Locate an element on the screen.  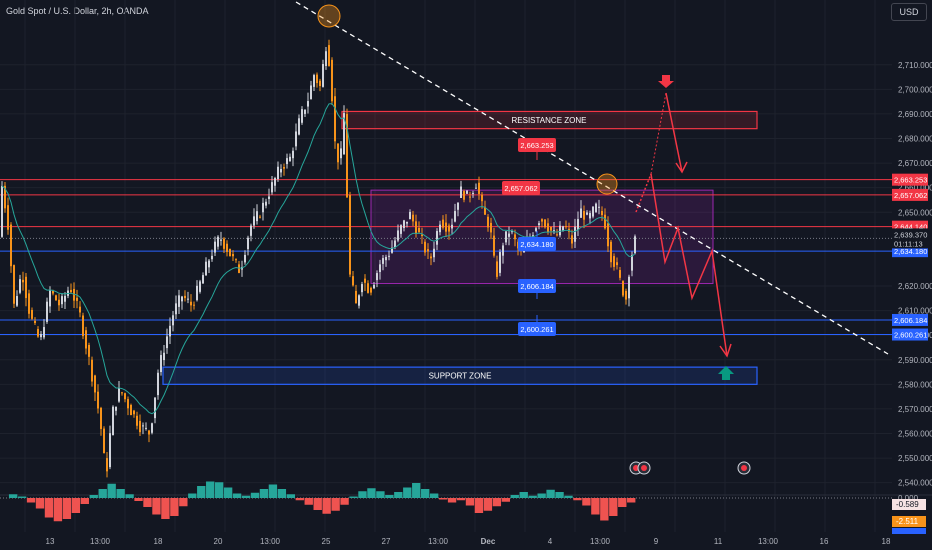
level-tag-text: 2,663.253 is located at coordinates (536, 145).